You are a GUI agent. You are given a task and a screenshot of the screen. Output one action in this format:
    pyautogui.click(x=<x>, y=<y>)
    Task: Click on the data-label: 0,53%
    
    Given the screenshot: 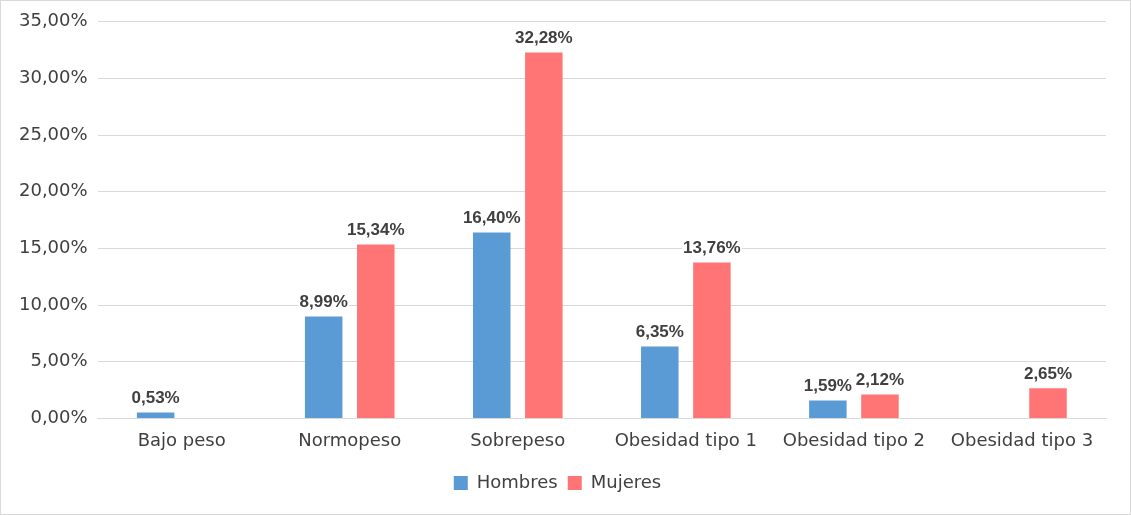 What is the action you would take?
    pyautogui.click(x=155, y=397)
    